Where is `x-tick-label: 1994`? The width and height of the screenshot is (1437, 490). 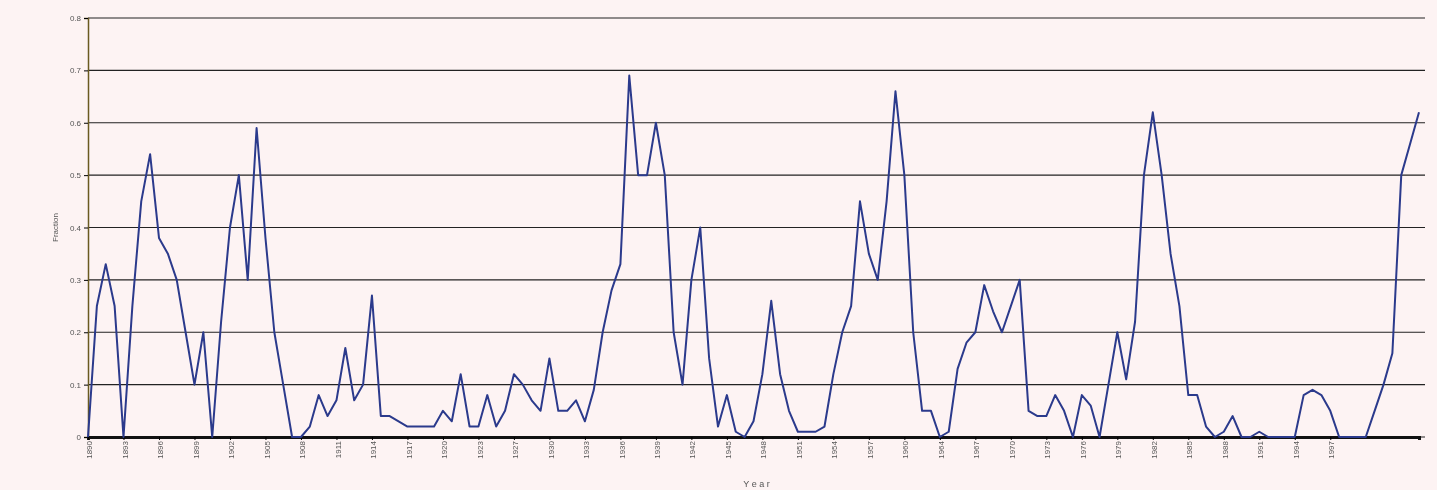 x-tick-label: 1994 is located at coordinates (1296, 449).